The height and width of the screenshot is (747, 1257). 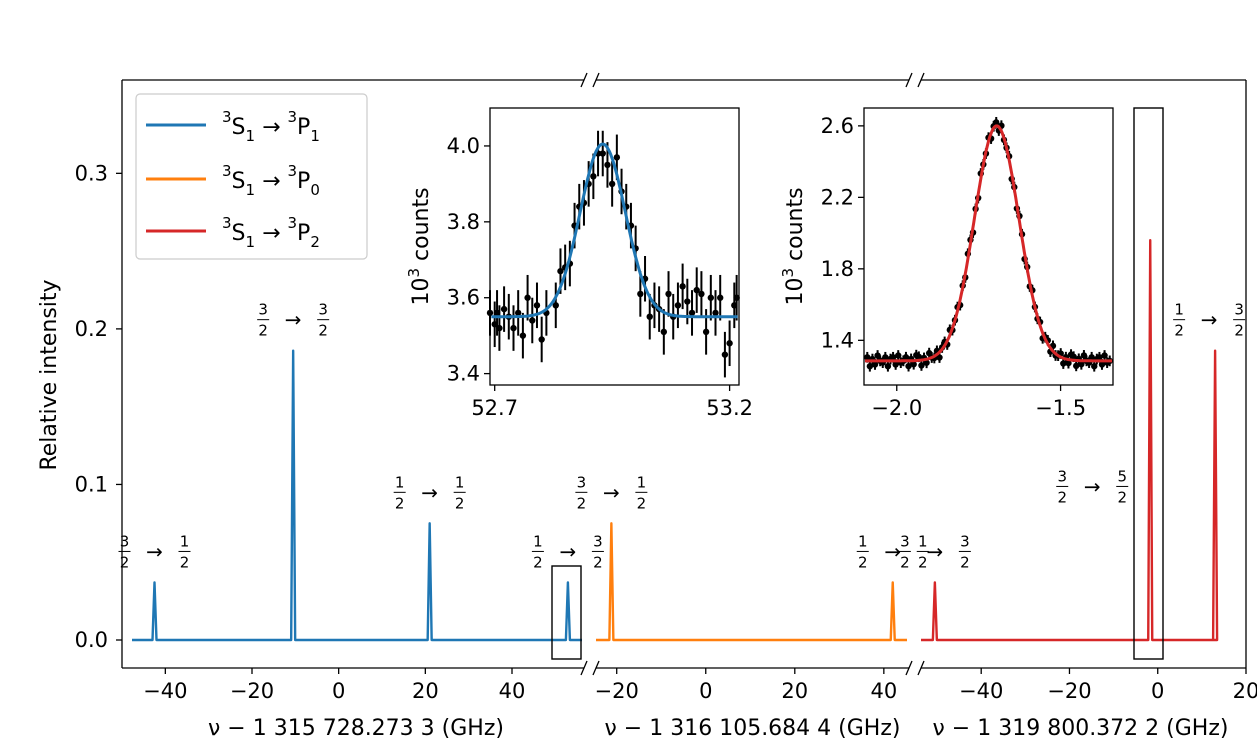 I want to click on fit-curve, so click(x=614, y=230).